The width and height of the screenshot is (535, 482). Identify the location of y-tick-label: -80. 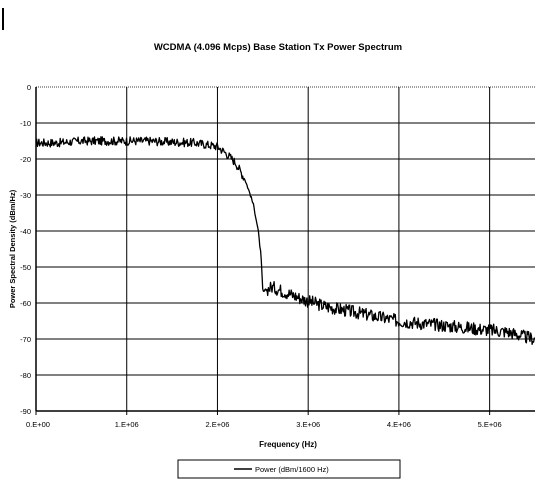
(25, 375).